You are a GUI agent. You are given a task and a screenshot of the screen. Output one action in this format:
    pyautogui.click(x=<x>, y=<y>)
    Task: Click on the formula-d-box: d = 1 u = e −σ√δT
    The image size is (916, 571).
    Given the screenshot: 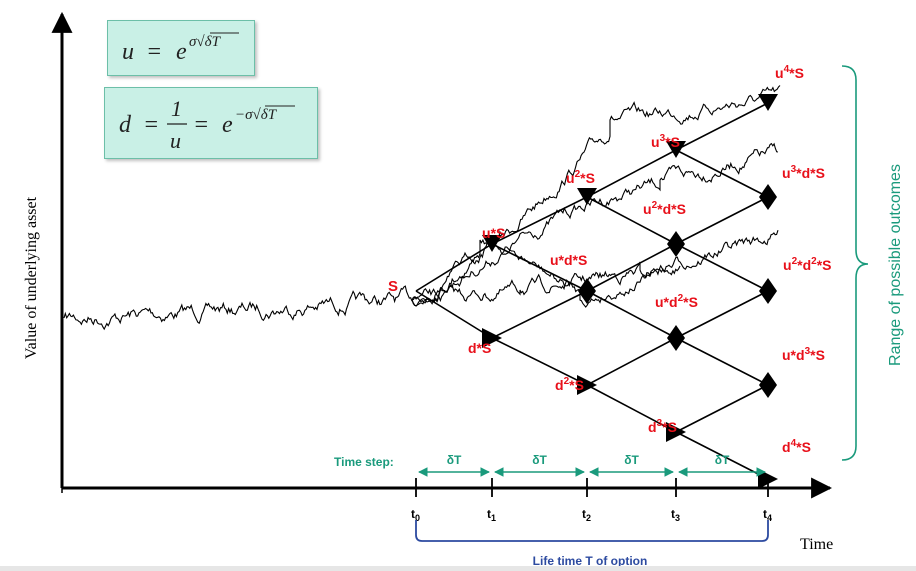 What is the action you would take?
    pyautogui.click(x=211, y=123)
    